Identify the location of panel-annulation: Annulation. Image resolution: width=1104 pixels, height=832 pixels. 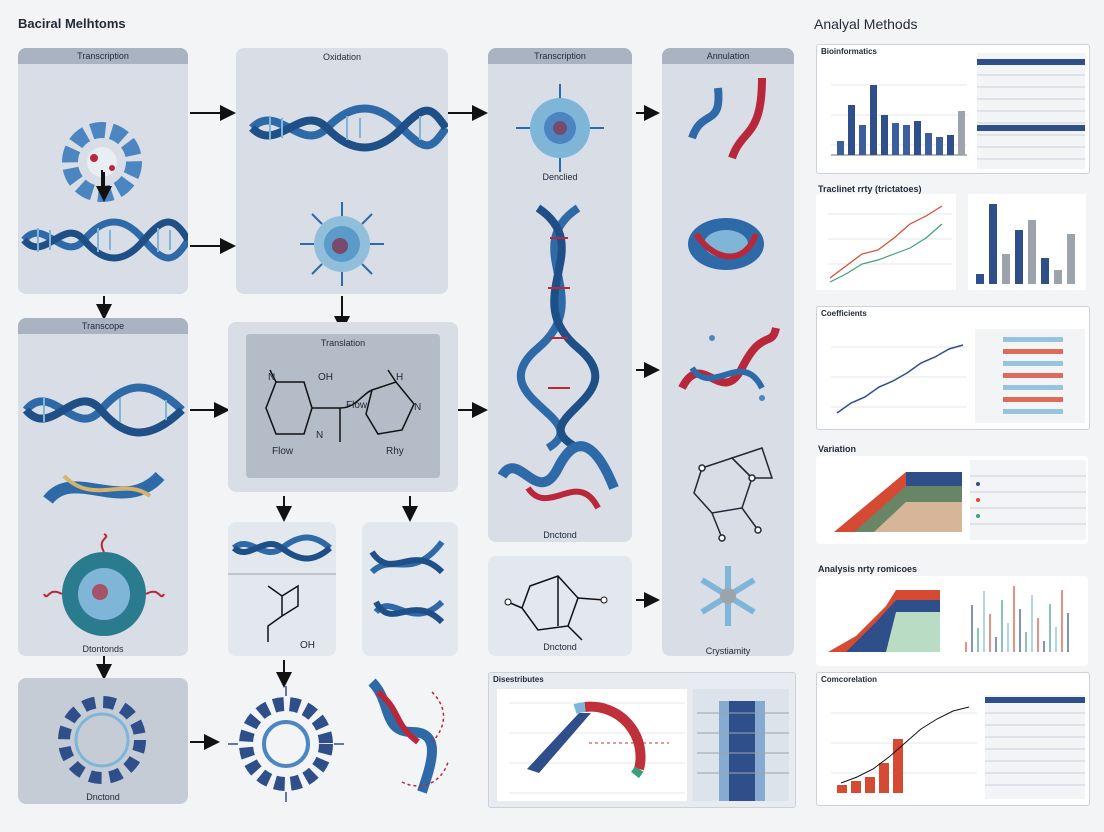
(728, 352).